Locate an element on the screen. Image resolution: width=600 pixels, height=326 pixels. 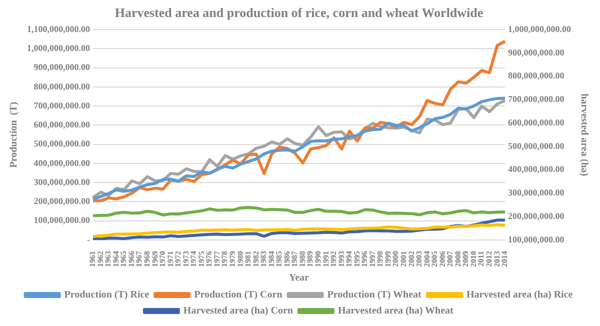
x-tick-label: 1967 is located at coordinates (139, 259).